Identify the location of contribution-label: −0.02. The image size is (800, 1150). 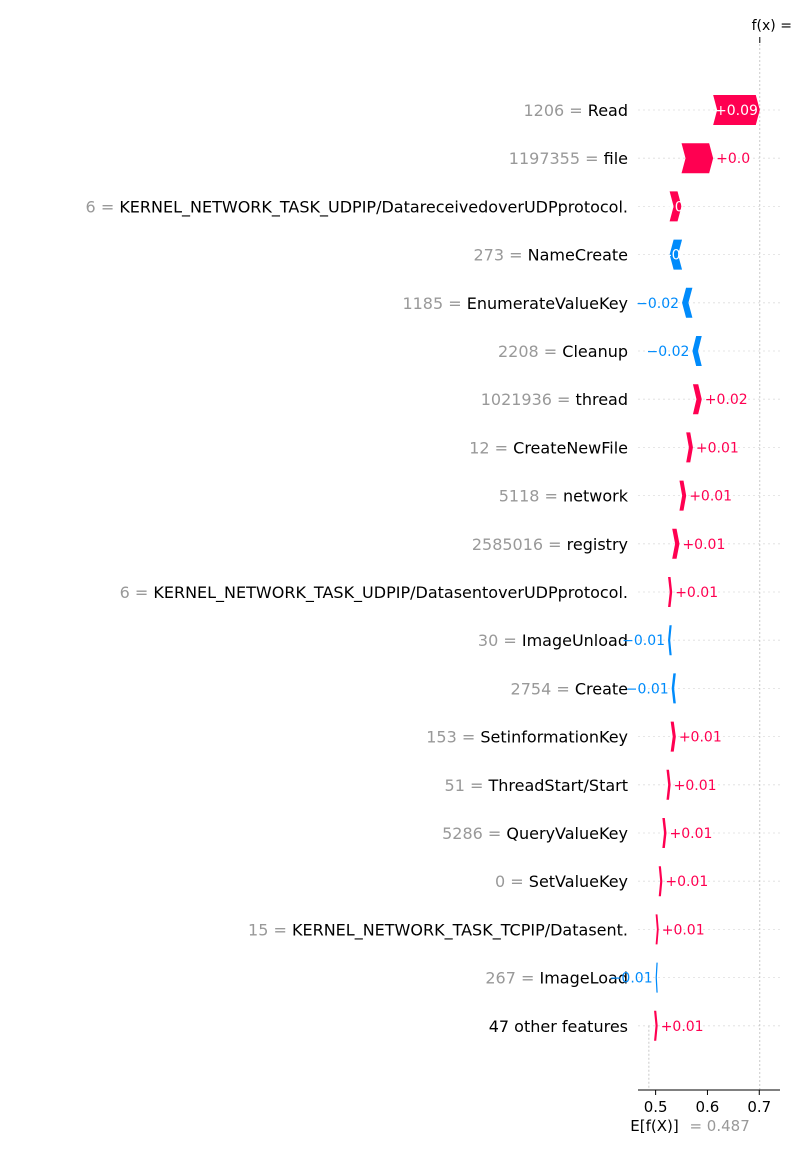
(657, 304).